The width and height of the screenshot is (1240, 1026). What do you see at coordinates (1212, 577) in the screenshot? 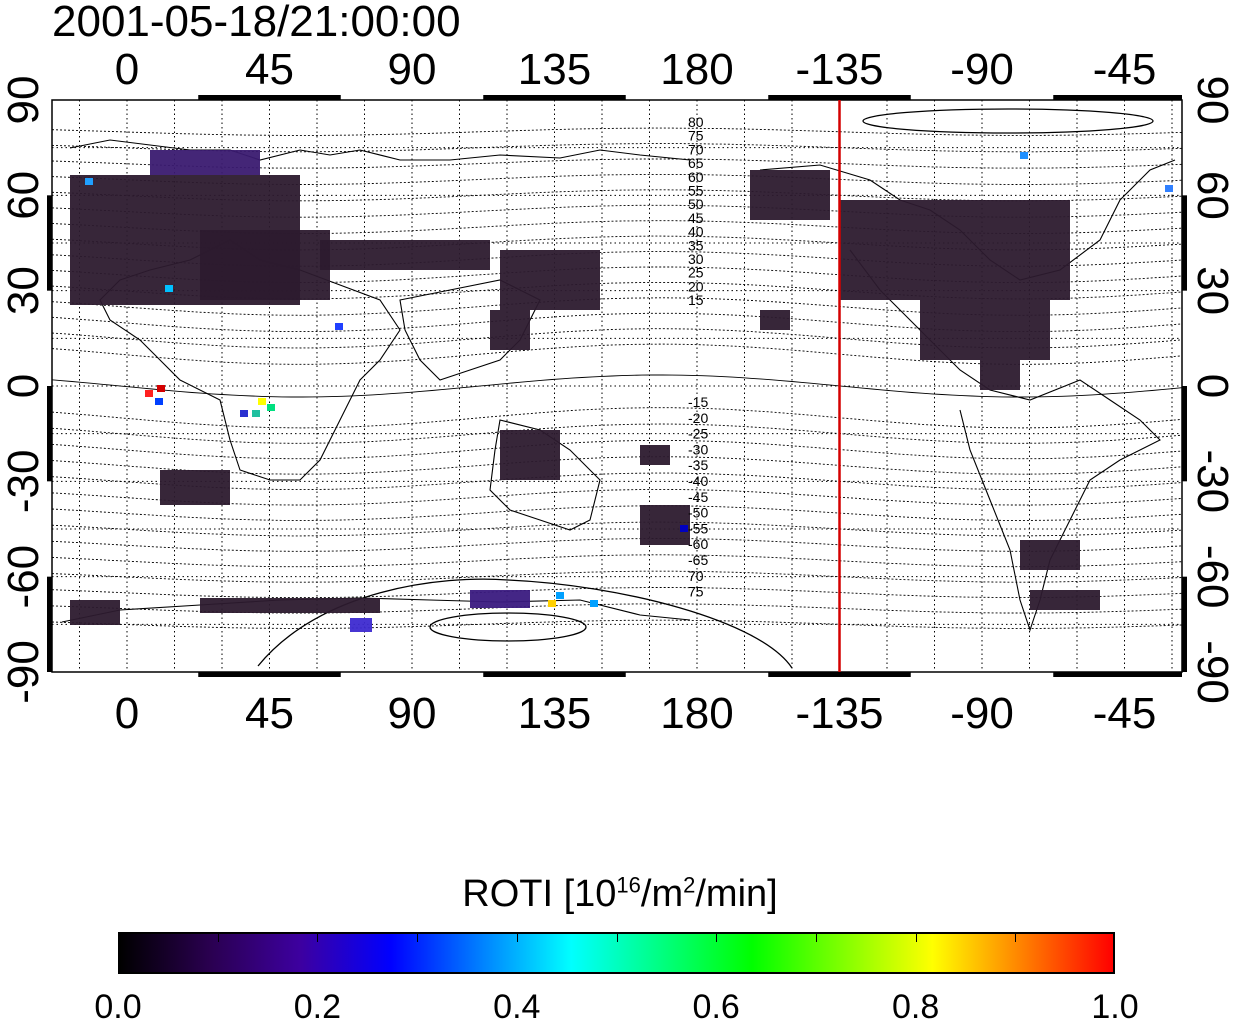
I see `right-lat-tick-label: -60` at bounding box center [1212, 577].